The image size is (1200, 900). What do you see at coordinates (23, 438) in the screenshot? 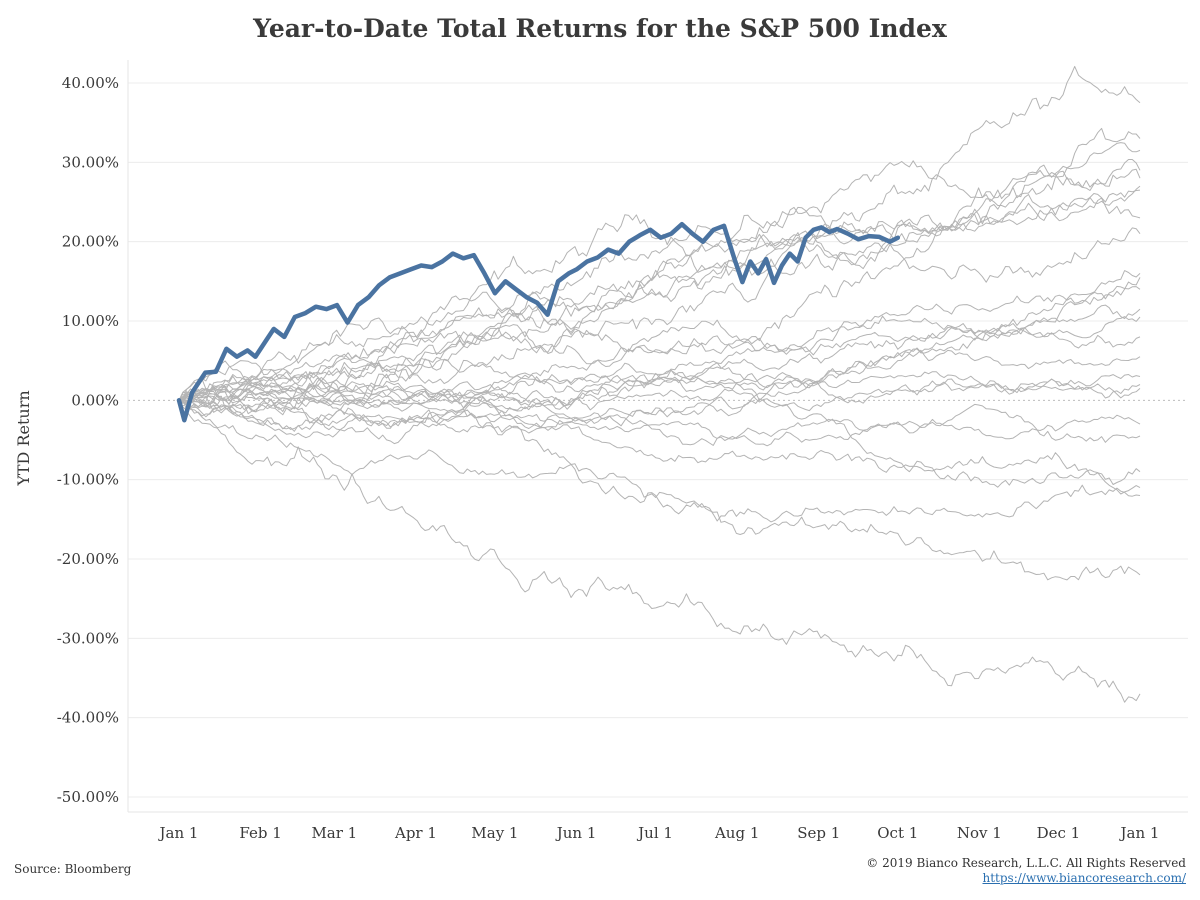
I see `y-axis-title: YTD Return` at bounding box center [23, 438].